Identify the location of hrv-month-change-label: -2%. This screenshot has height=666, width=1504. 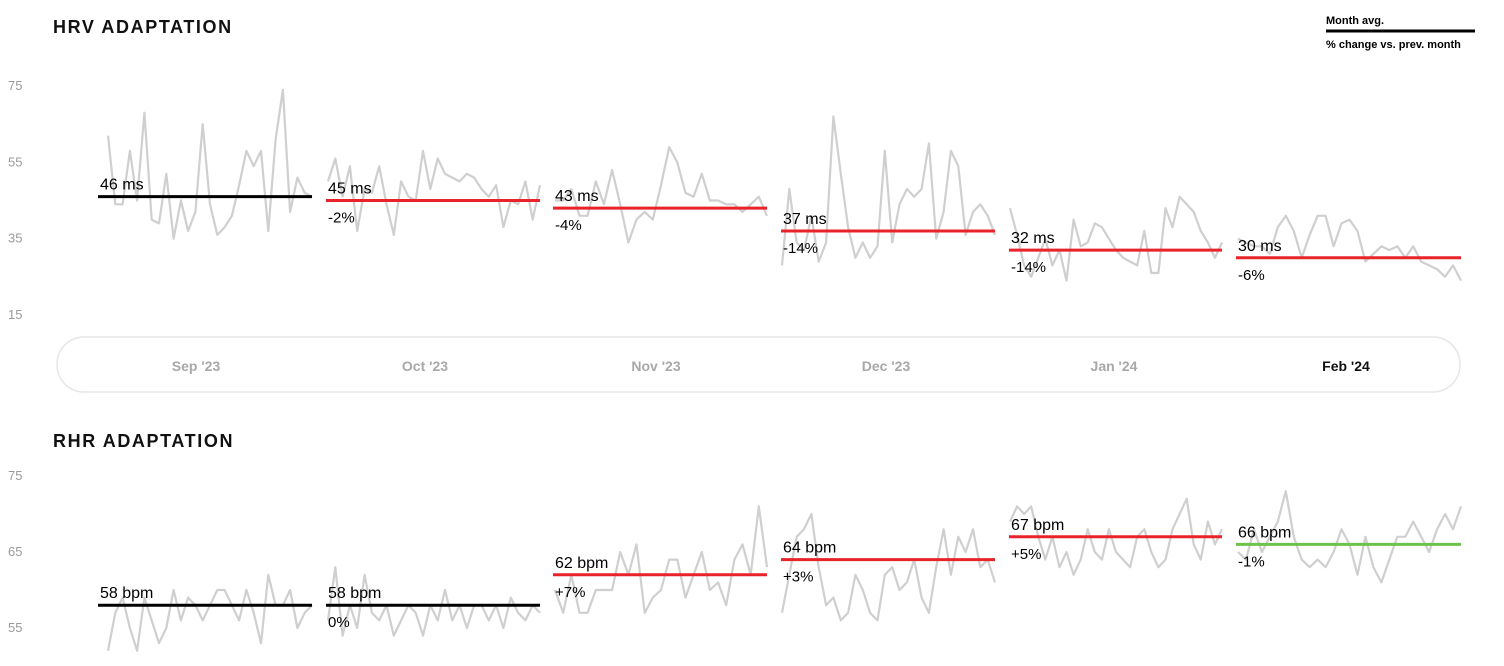
(341, 218).